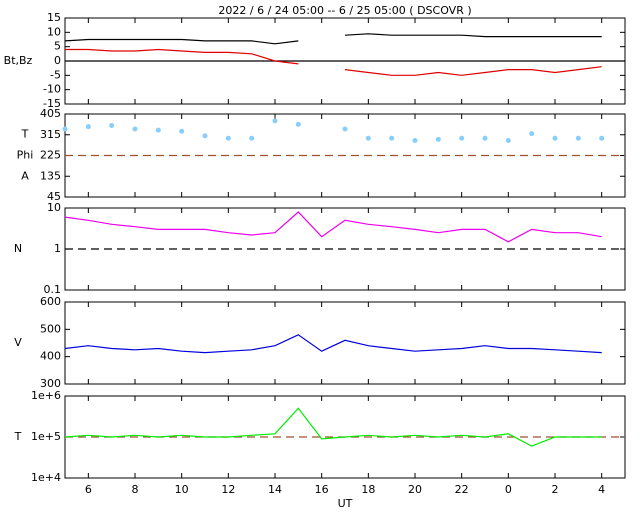  What do you see at coordinates (57, 248) in the screenshot?
I see `y-tick-label: 1` at bounding box center [57, 248].